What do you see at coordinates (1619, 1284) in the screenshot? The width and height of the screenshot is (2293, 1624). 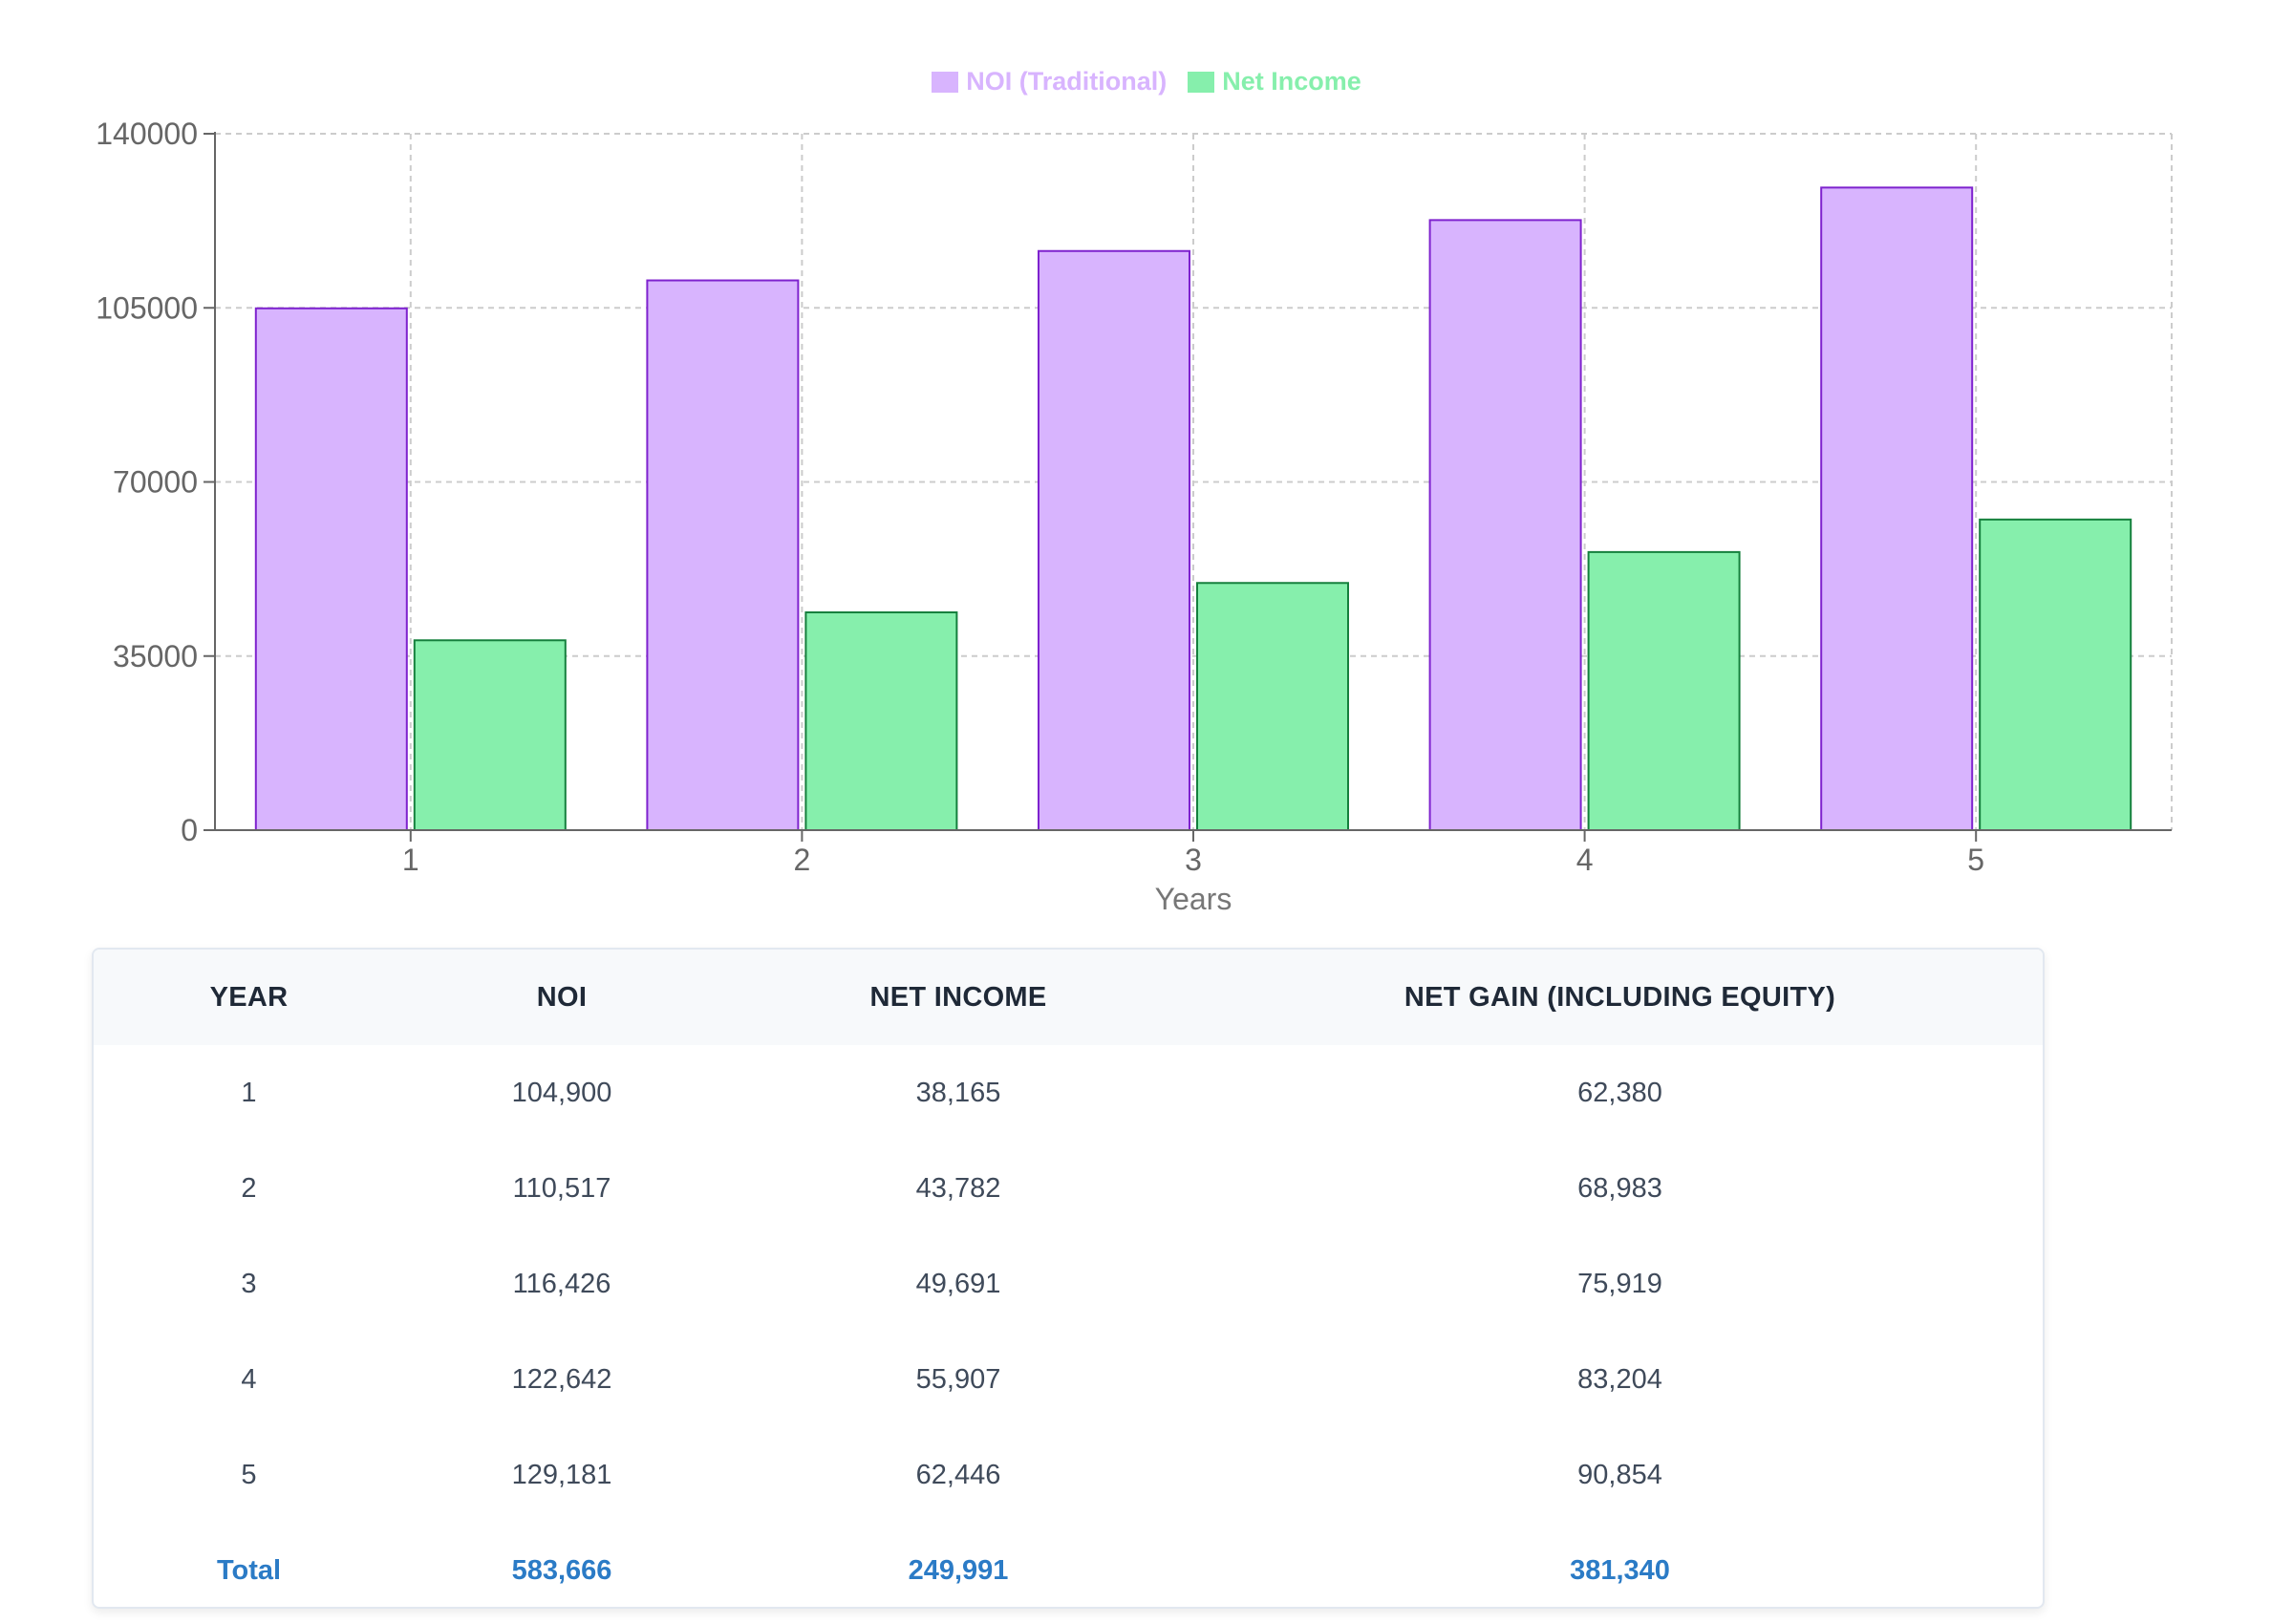 I see `cell-net-gain: 75,919` at bounding box center [1619, 1284].